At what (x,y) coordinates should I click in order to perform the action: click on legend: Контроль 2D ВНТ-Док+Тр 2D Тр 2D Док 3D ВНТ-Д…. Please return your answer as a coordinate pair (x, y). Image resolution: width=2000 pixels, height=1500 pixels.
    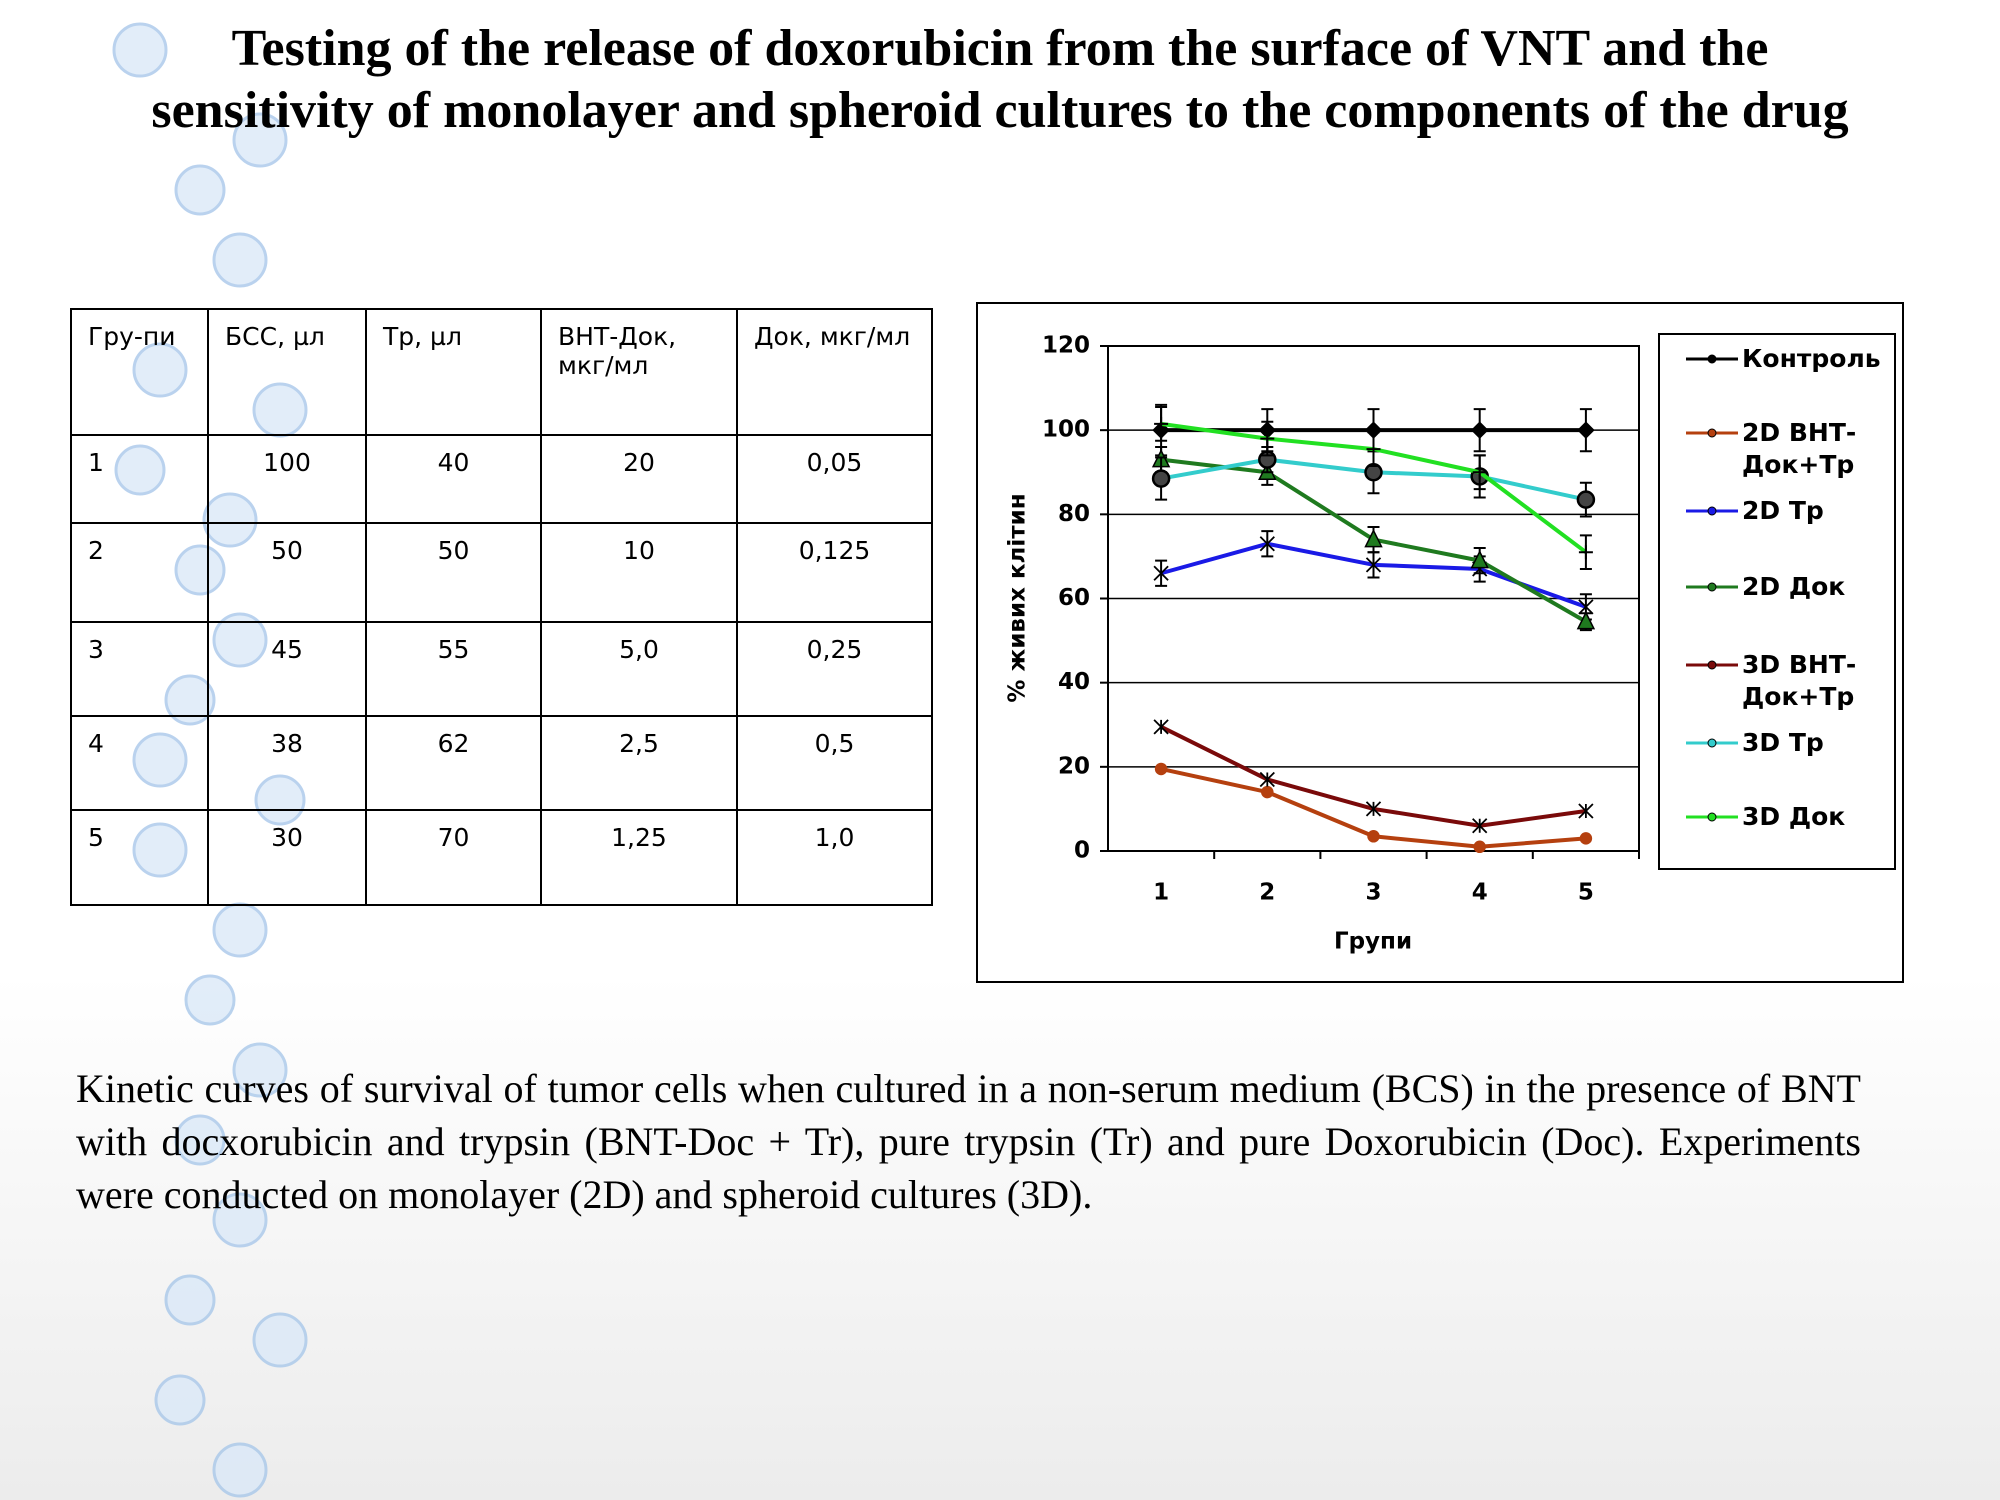
    Looking at the image, I should click on (1777, 601).